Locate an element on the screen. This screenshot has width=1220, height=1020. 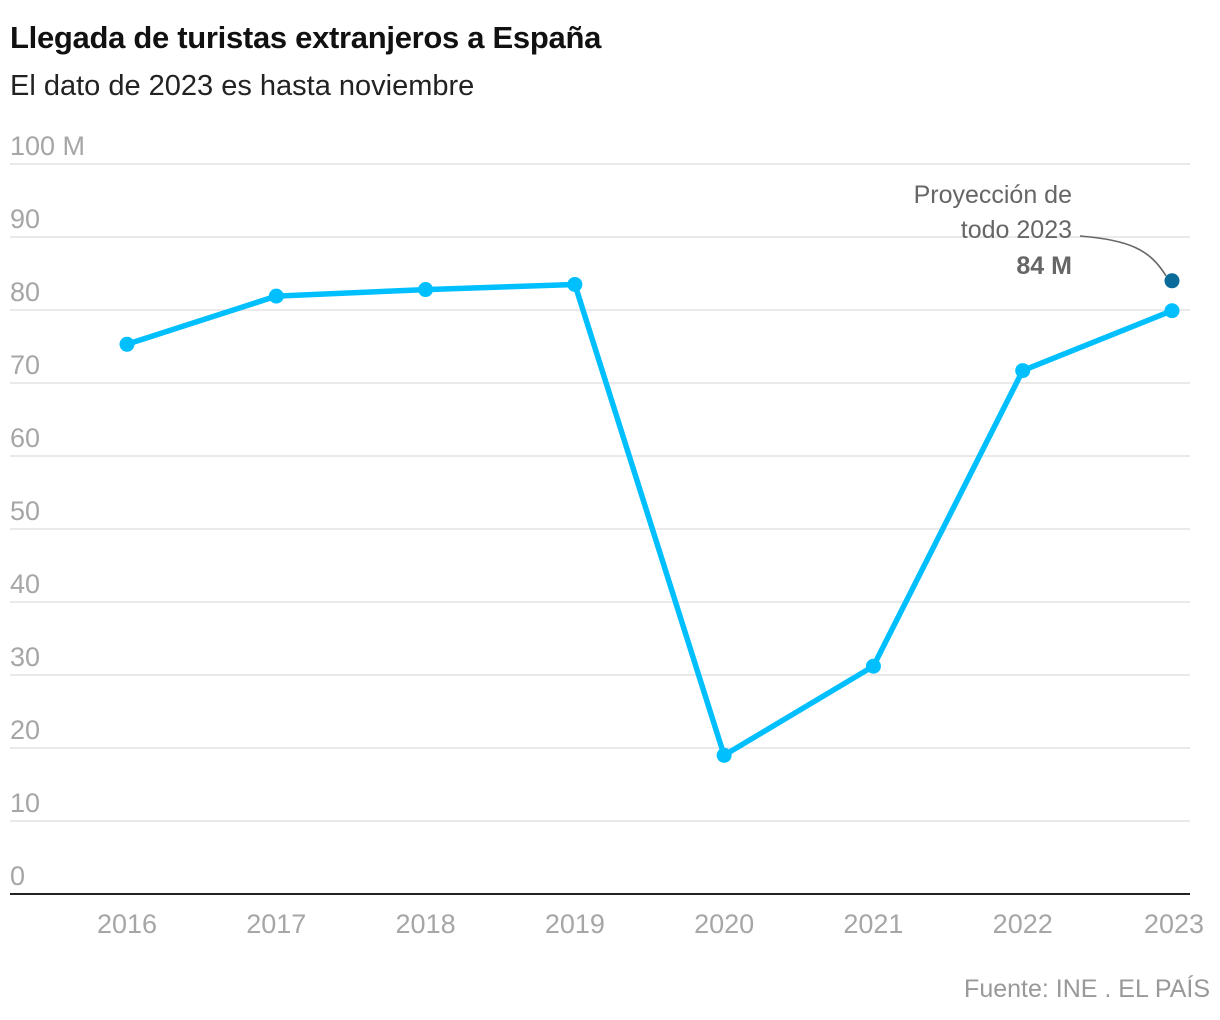
y-tick-label: 10 is located at coordinates (25, 803).